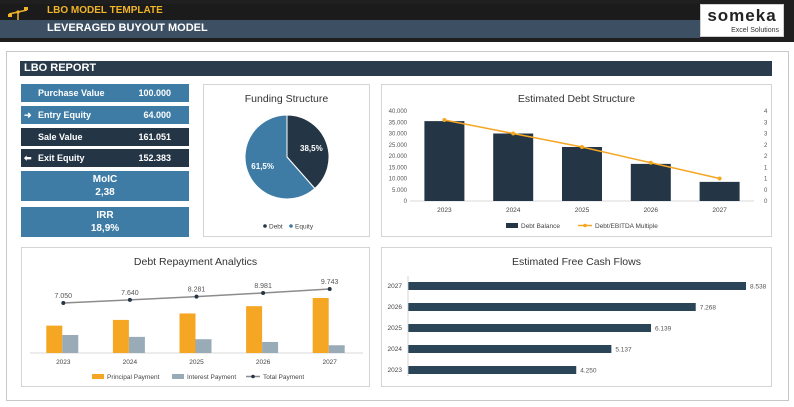 This screenshot has width=794, height=407. Describe the element at coordinates (154, 158) in the screenshot. I see `kpi-value: 152.383` at that location.